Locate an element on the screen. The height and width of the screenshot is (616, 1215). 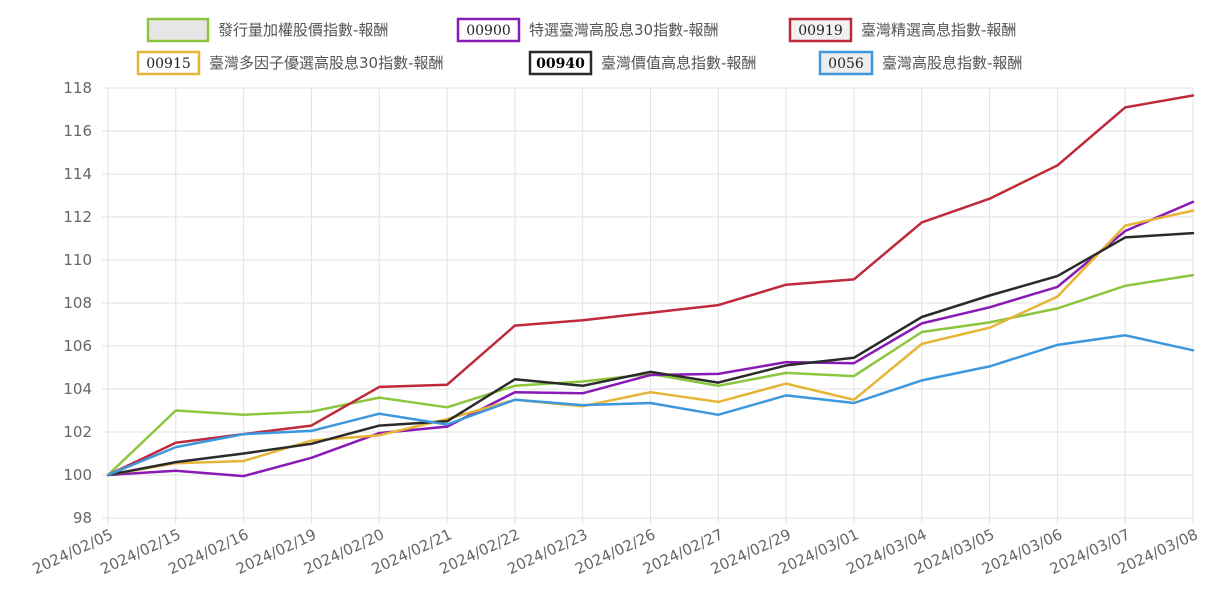
legend-item: 00919 臺灣精選高息指數-報酬 is located at coordinates (902, 30).